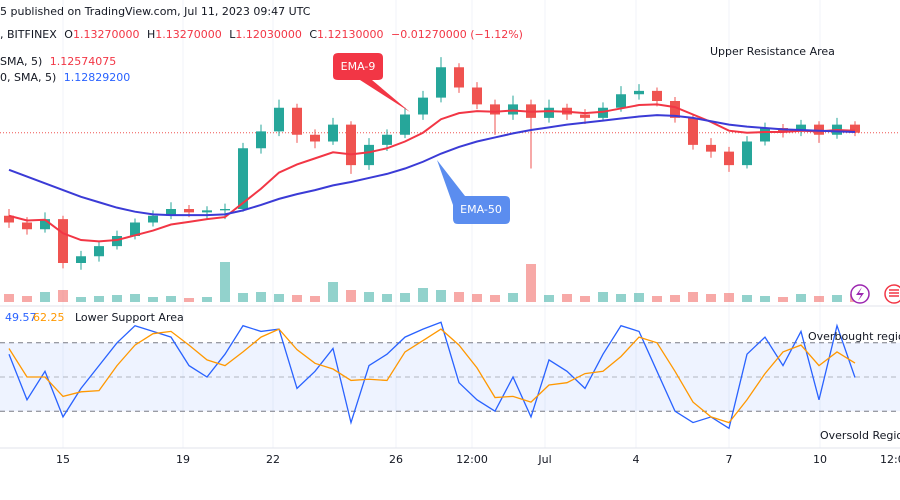 The height and width of the screenshot is (500, 900). Describe the element at coordinates (544, 459) in the screenshot. I see `x-tick-label: Jul` at that location.